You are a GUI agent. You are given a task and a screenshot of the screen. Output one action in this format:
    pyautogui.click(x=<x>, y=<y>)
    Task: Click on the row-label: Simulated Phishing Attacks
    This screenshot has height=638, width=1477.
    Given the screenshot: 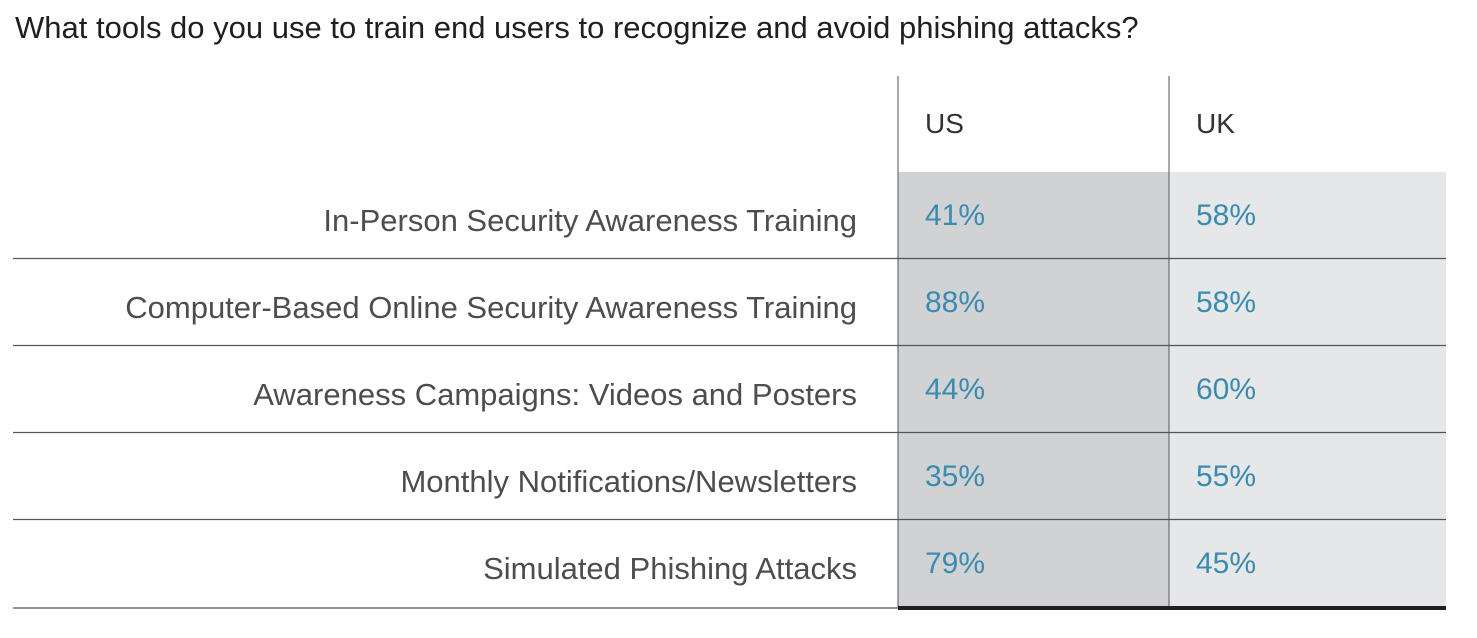 What is the action you would take?
    pyautogui.click(x=670, y=568)
    